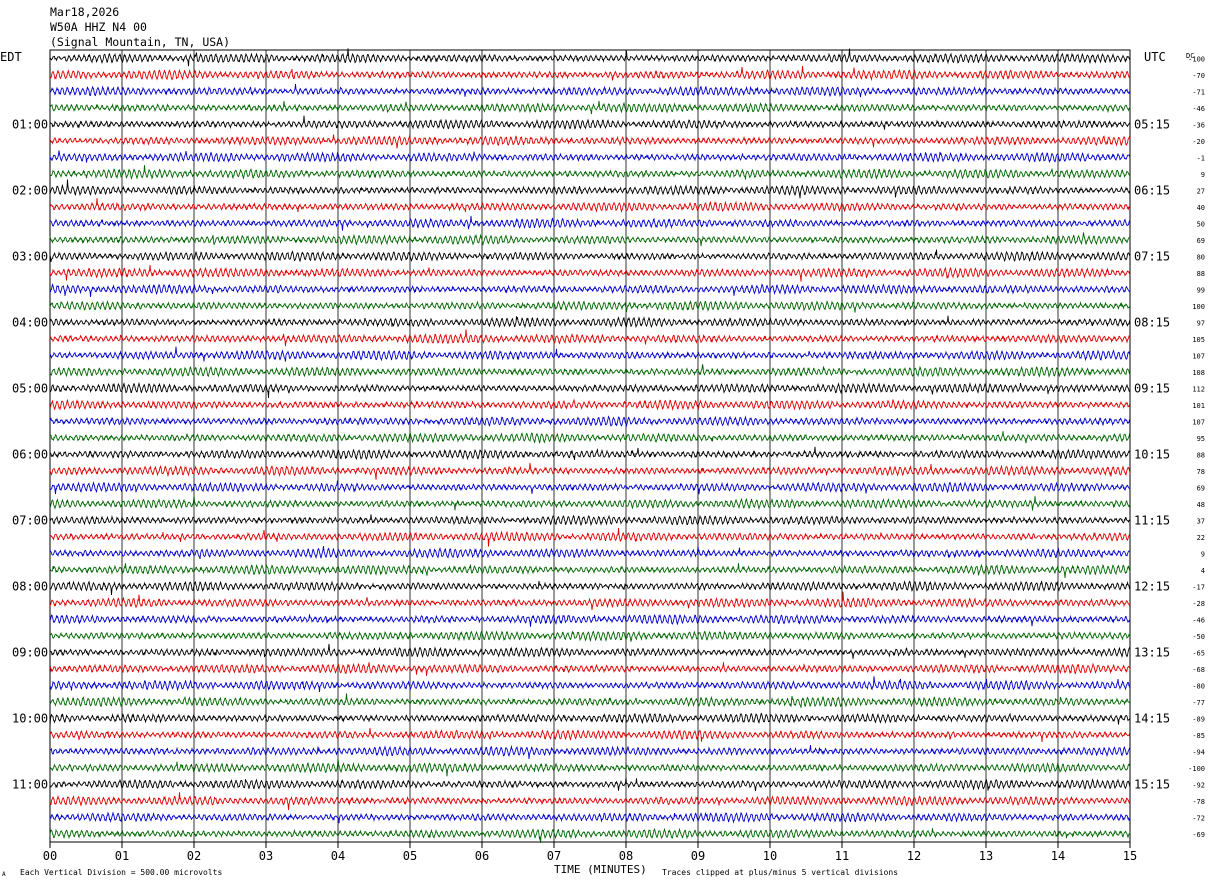 Image resolution: width=1210 pixels, height=886 pixels. Describe the element at coordinates (626, 856) in the screenshot. I see `x-tick-label: 08` at that location.